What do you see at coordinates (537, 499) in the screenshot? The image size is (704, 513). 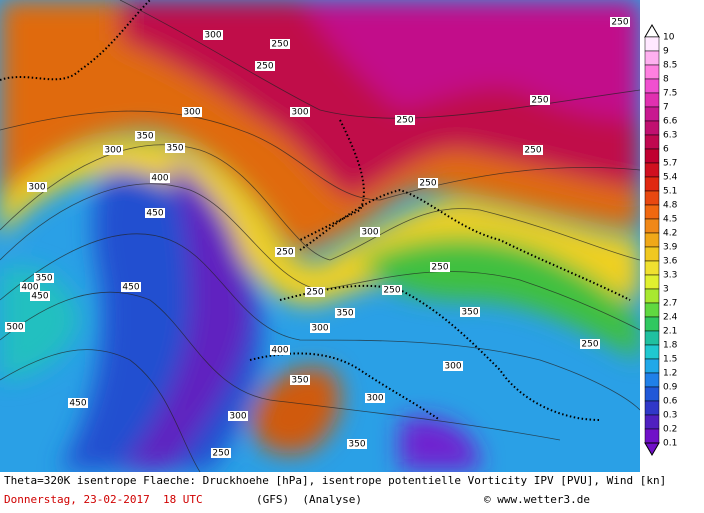 I see `footer-credit: © www.wetter3.de` at bounding box center [537, 499].